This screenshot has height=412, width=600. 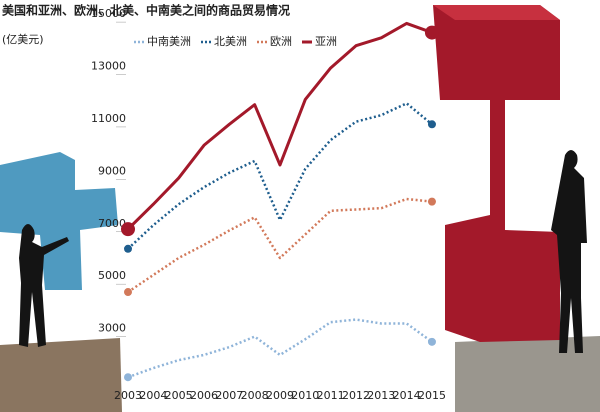 I want to click on right-figure, so click(x=569, y=251).